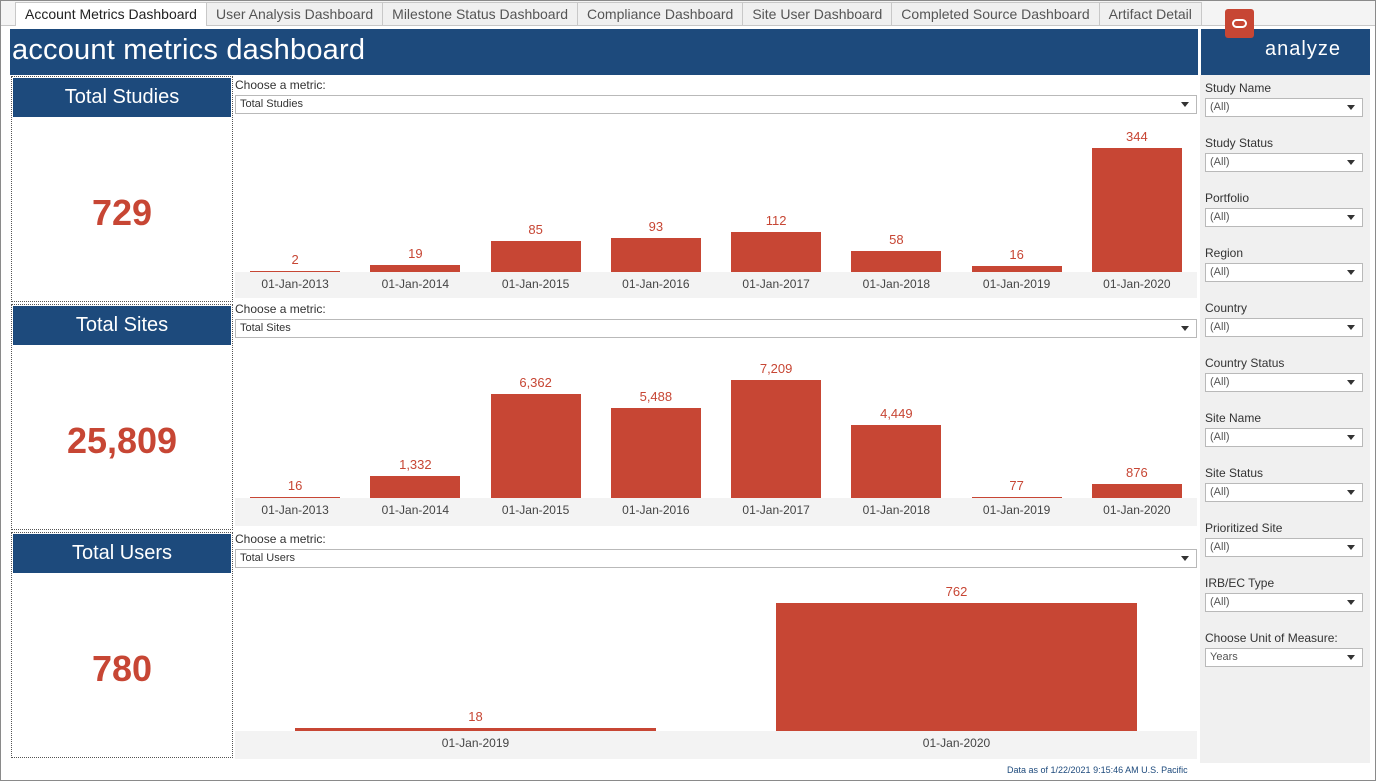 The width and height of the screenshot is (1376, 781). Describe the element at coordinates (1226, 308) in the screenshot. I see `filter-label: Country` at that location.